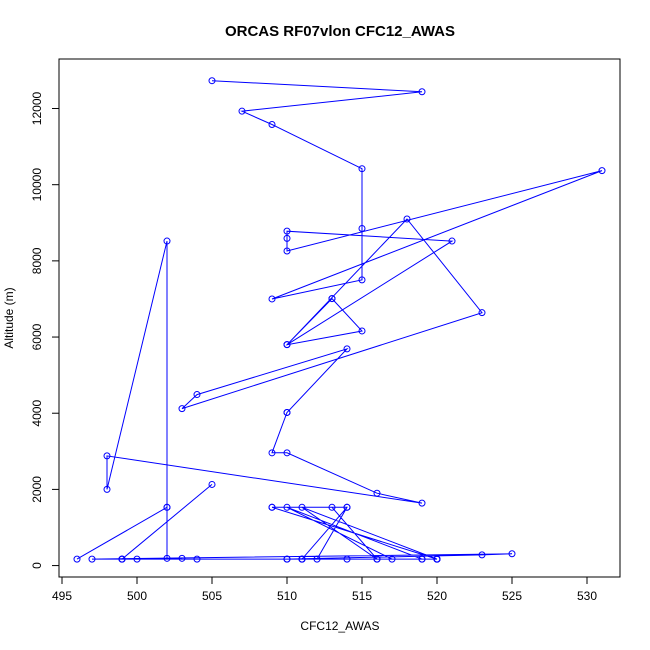 This screenshot has width=650, height=650. I want to click on y-tick-label: 6000, so click(37, 336).